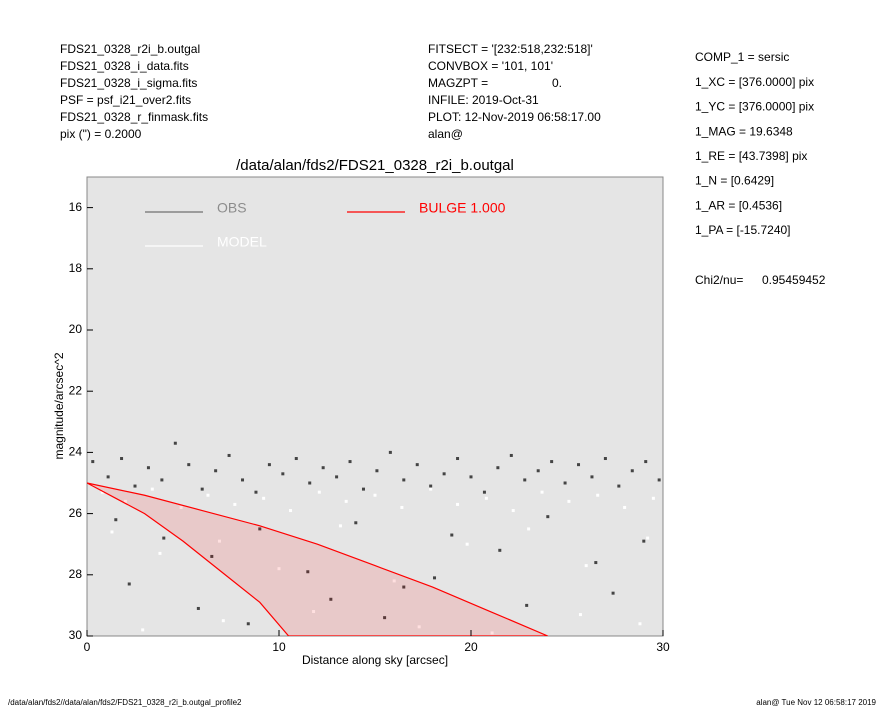 The height and width of the screenshot is (708, 885). Describe the element at coordinates (318, 559) in the screenshot. I see `bulge-profile` at that location.